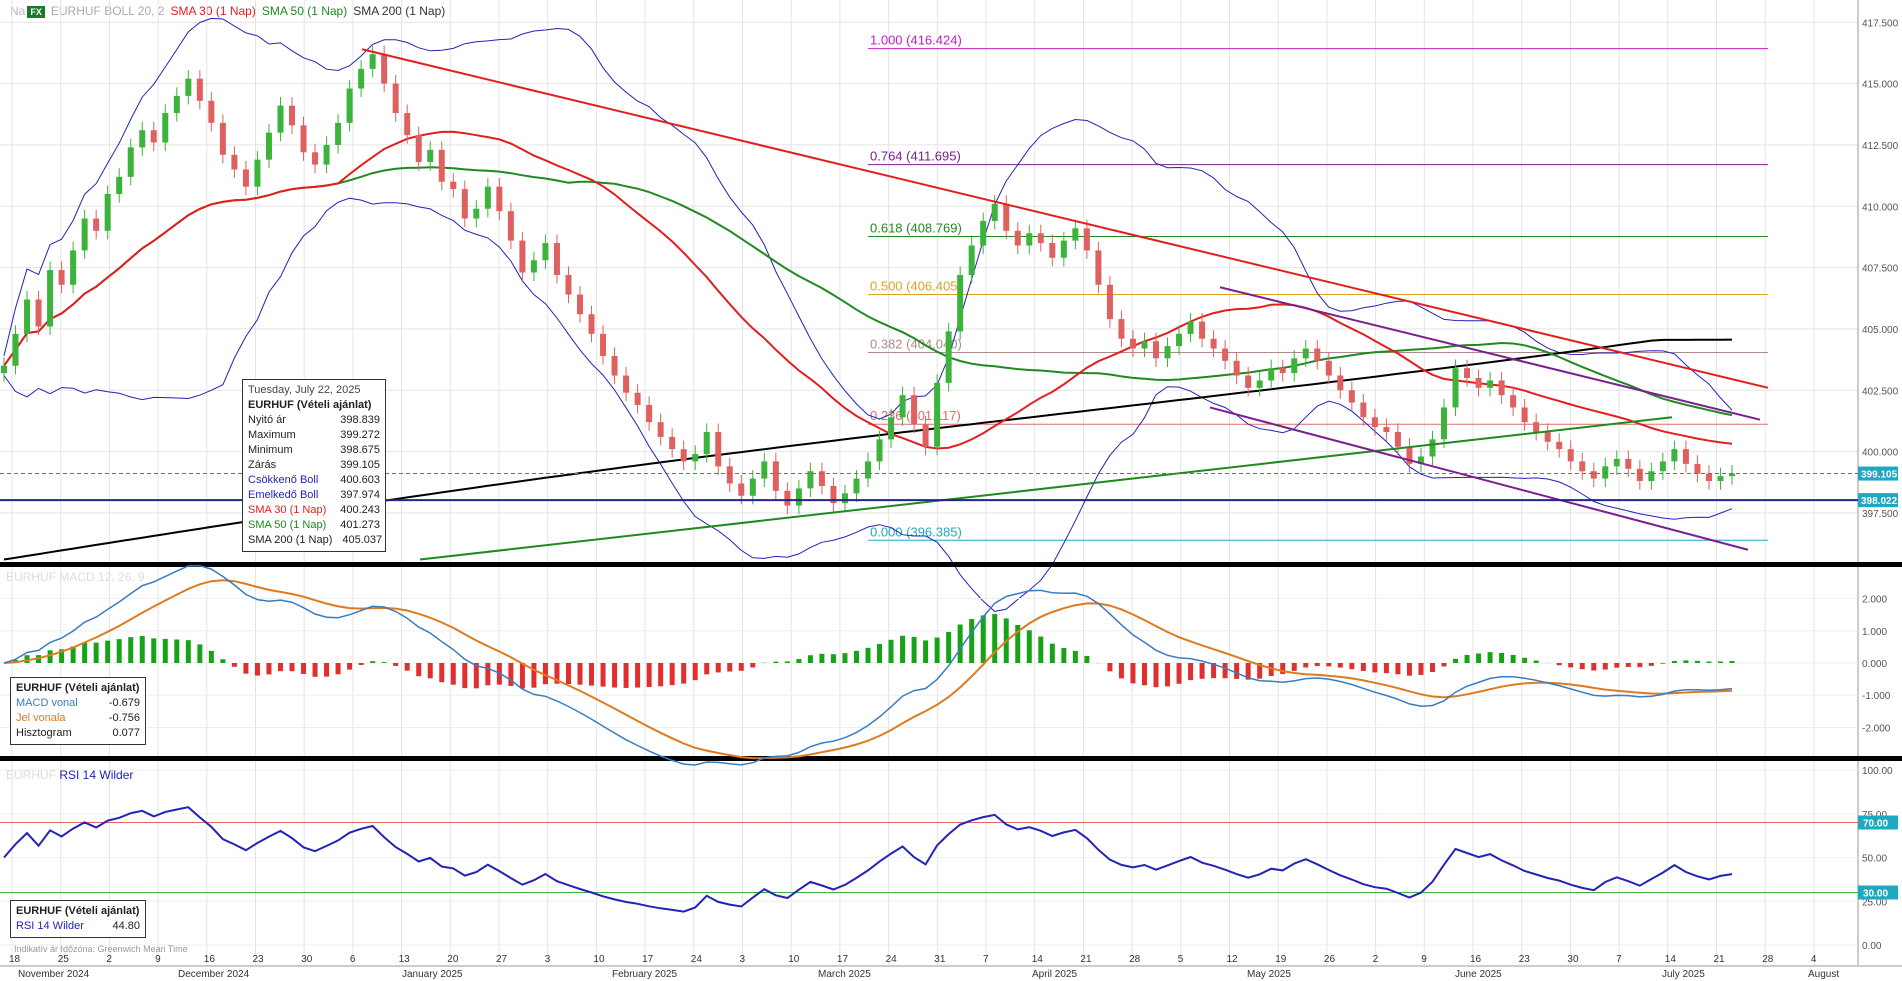 Image resolution: width=1902 pixels, height=981 pixels. Describe the element at coordinates (1875, 824) in the screenshot. I see `rsi-upper-text: 70.00` at that location.